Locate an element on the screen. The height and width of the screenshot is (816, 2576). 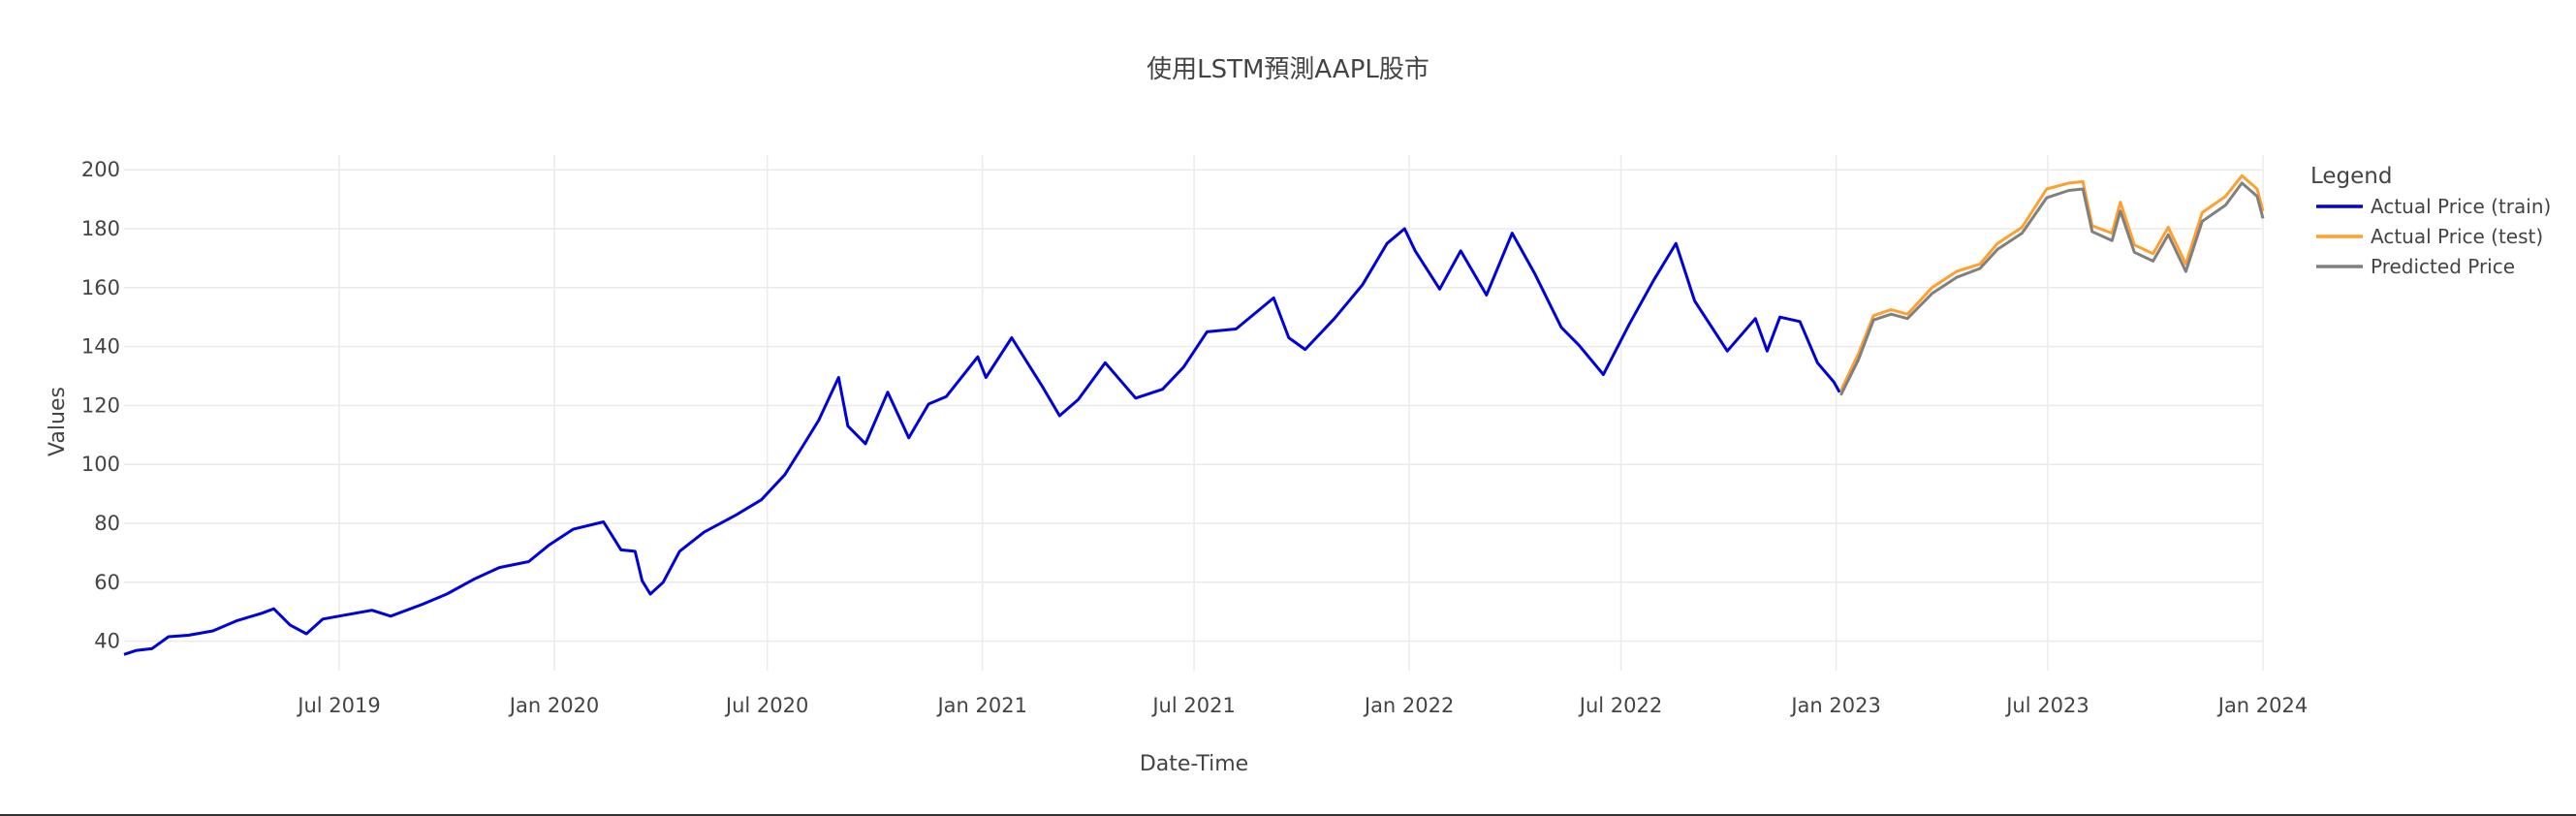
y-tick-label: 80 is located at coordinates (107, 523).